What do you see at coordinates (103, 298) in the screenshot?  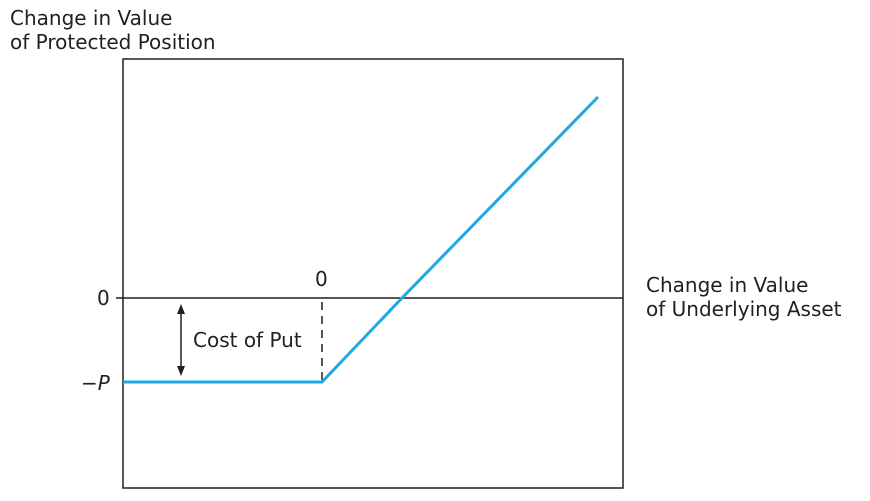 I see `y-tick-label-zero: 0` at bounding box center [103, 298].